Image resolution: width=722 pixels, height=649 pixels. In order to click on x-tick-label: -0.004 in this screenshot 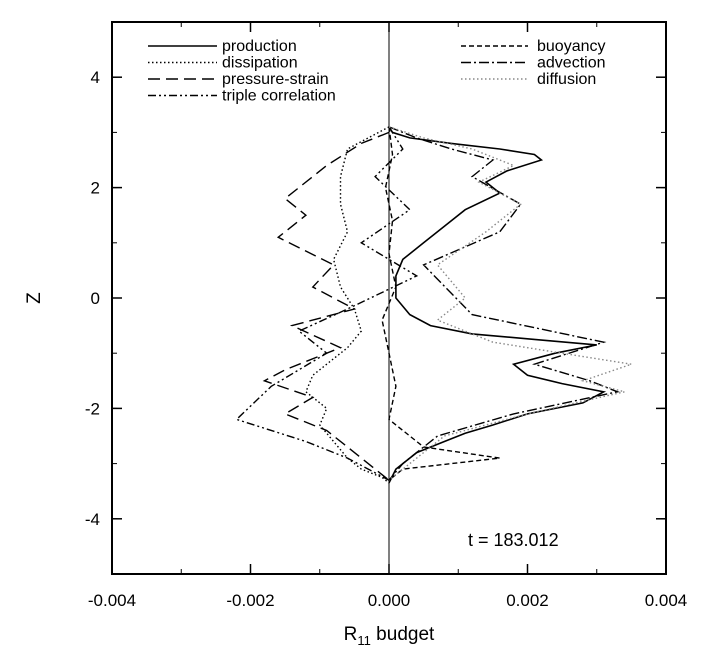, I will do `click(112, 600)`.